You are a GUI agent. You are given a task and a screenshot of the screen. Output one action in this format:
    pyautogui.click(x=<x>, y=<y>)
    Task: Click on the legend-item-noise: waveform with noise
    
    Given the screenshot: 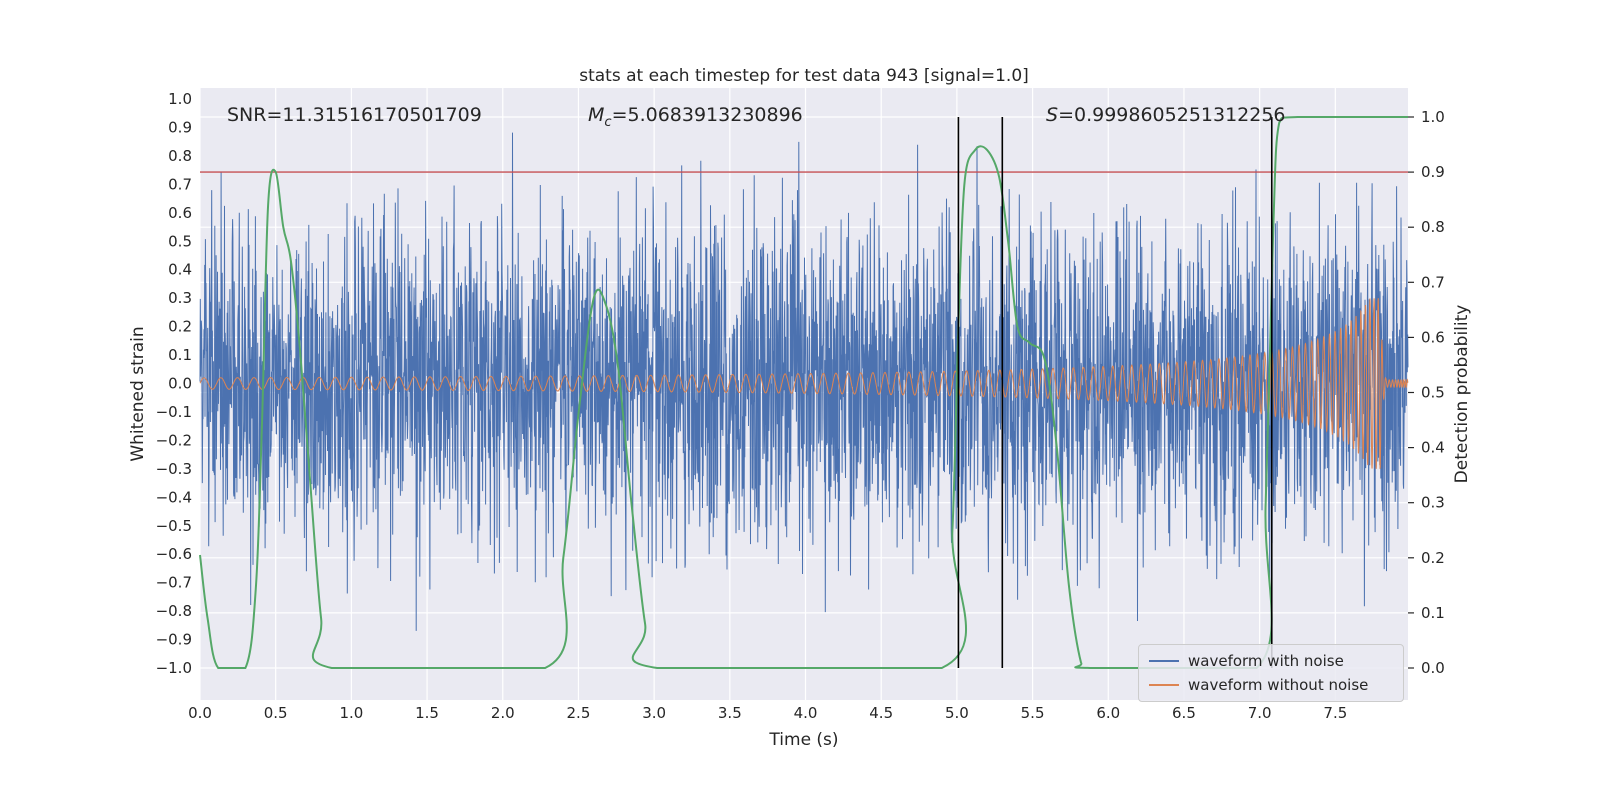 What is the action you would take?
    pyautogui.click(x=1271, y=661)
    